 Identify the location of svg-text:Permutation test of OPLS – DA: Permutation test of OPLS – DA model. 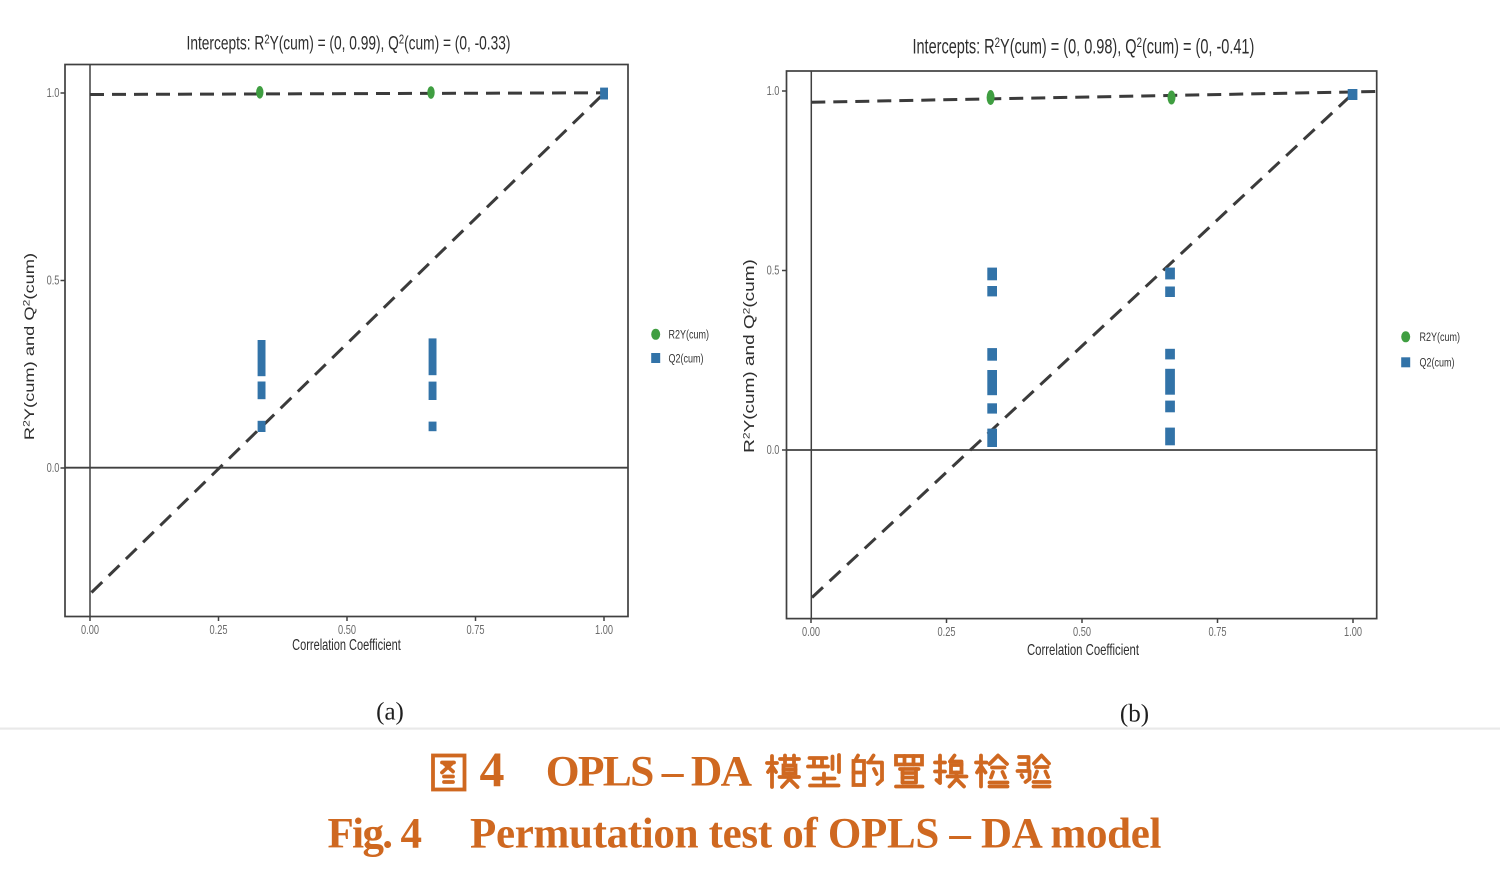
(816, 834).